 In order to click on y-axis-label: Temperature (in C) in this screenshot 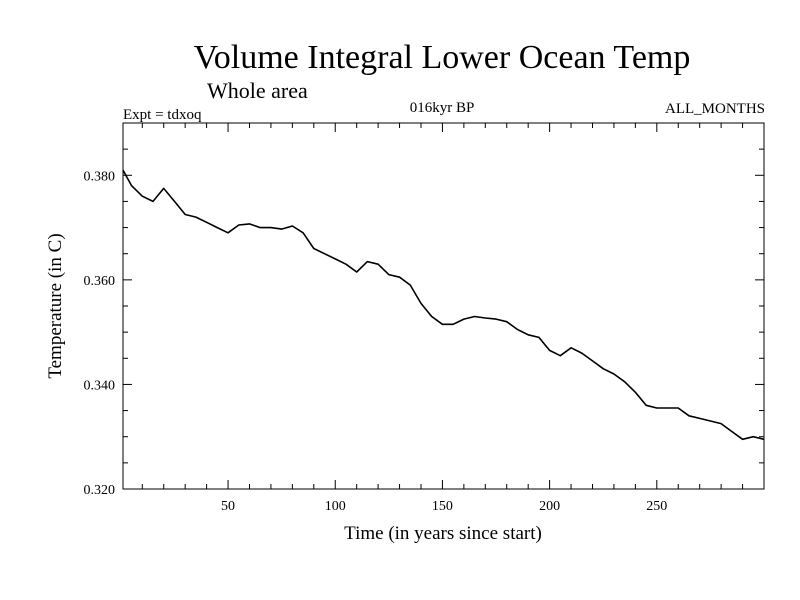, I will do `click(55, 305)`.